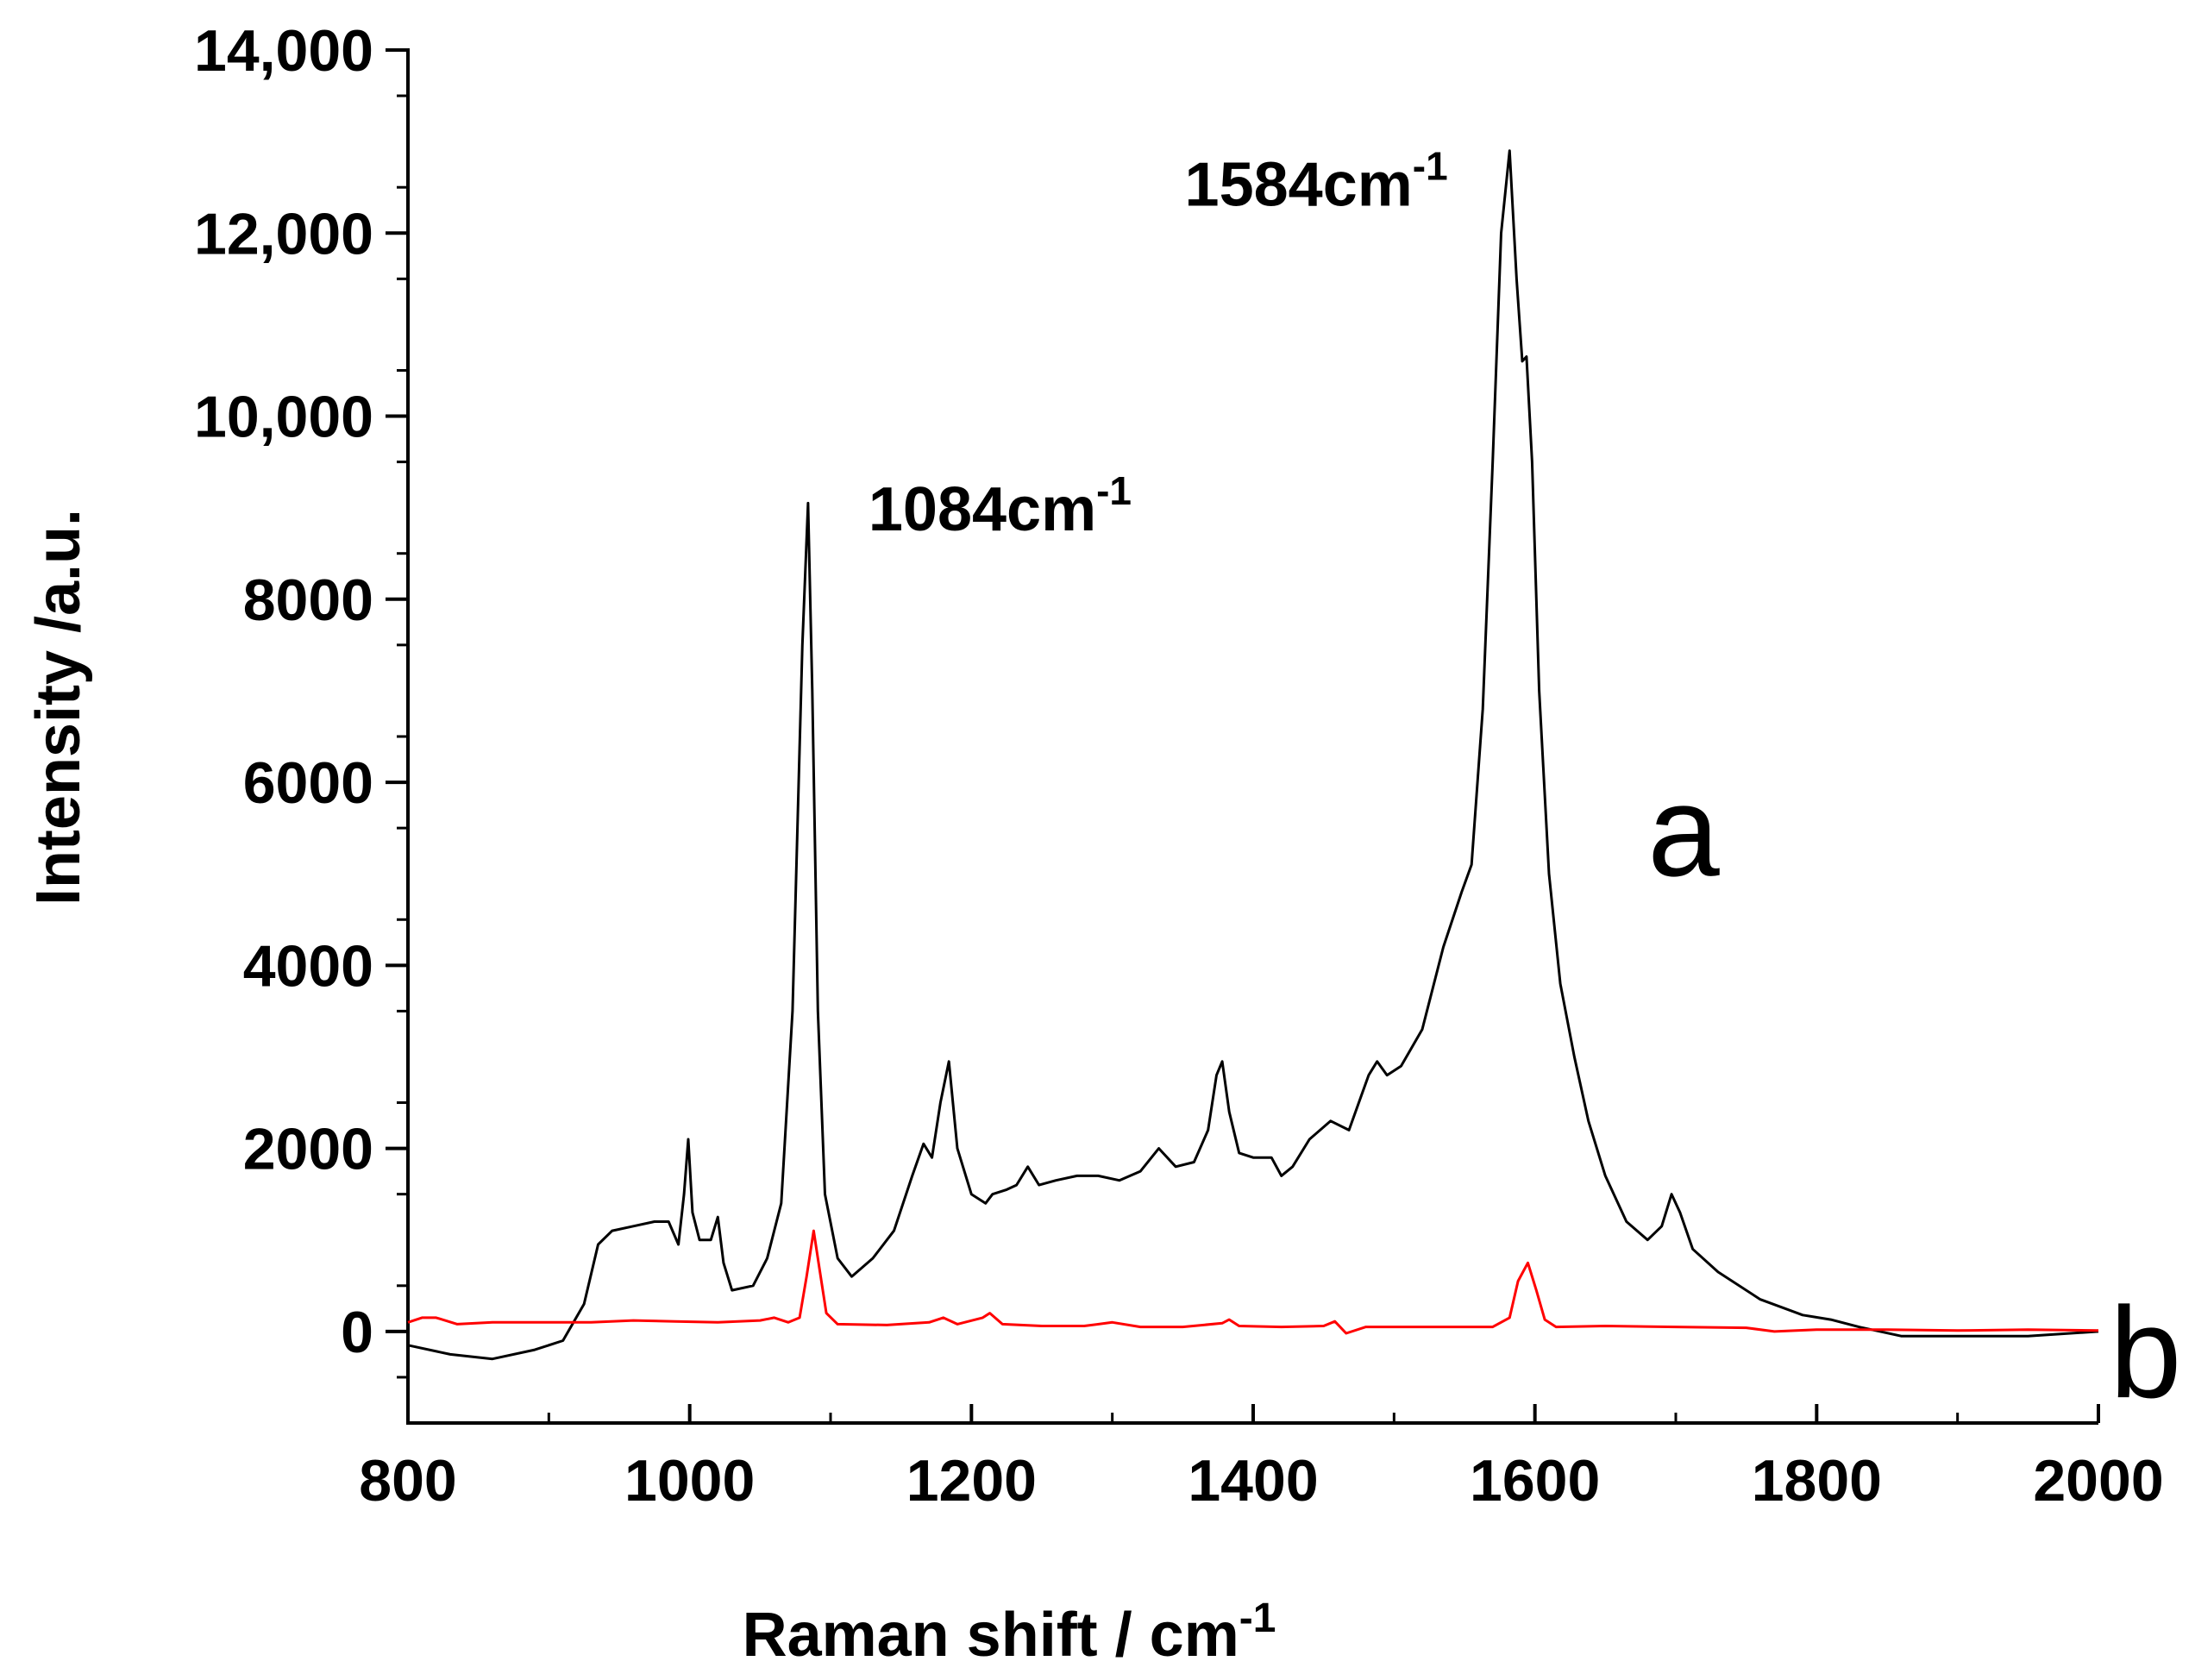 This screenshot has width=2195, height=1680. I want to click on peak-annotation: 1084cm-1, so click(1000, 506).